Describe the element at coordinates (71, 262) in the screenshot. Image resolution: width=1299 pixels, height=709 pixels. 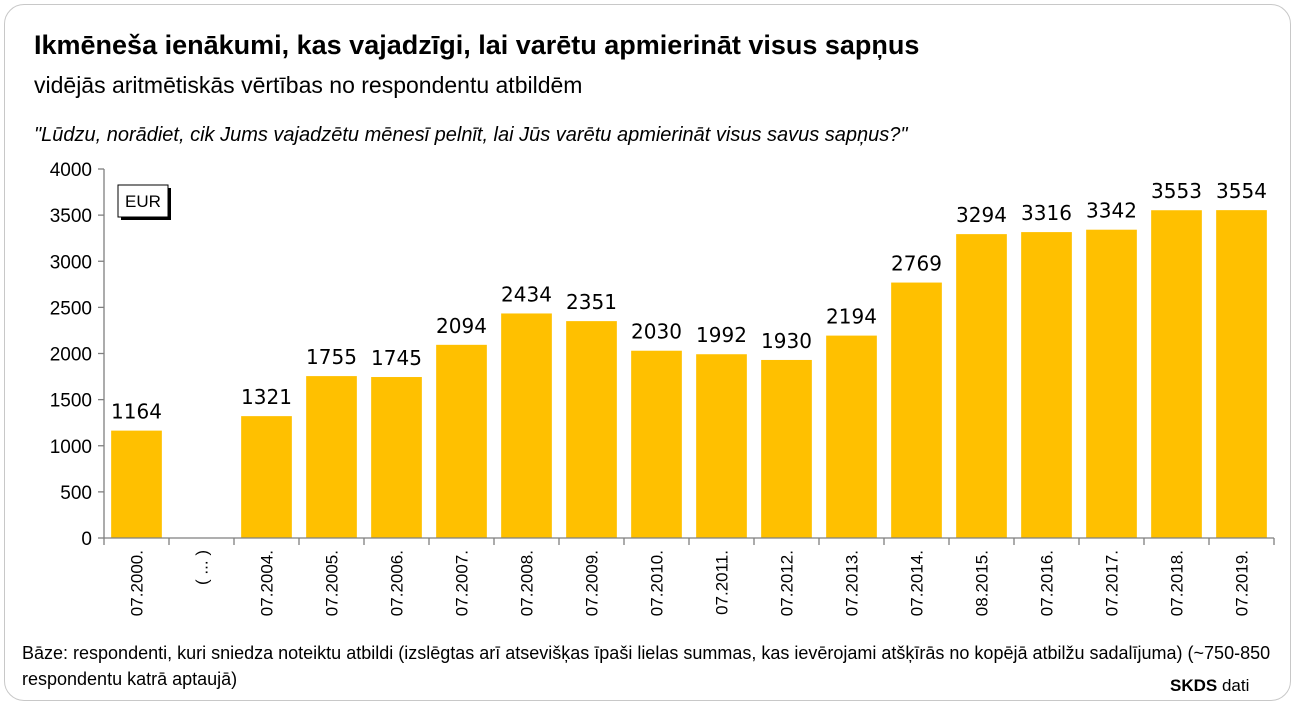
I see `y-tick-label: 3000` at that location.